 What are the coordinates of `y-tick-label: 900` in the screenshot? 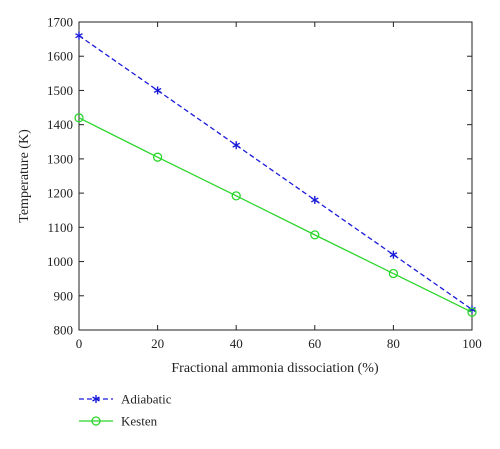 It's located at (64, 295).